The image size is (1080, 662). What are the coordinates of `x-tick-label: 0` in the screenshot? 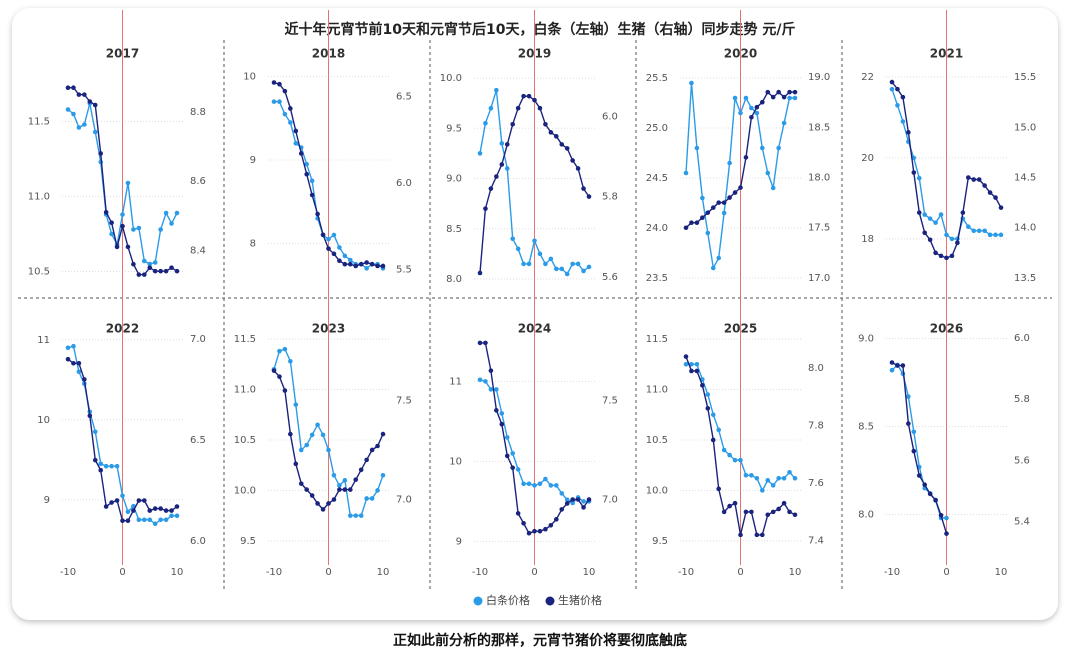 It's located at (740, 572).